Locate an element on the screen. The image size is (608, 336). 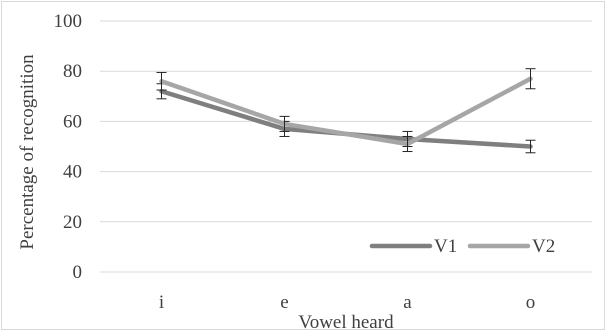
y-tick-label: 40 is located at coordinates (72, 172).